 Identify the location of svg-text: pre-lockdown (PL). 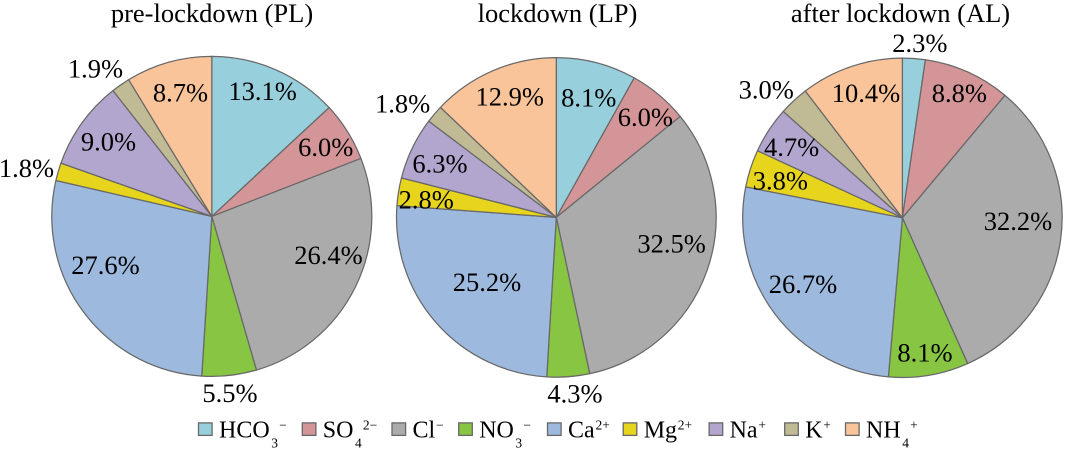
(212, 14).